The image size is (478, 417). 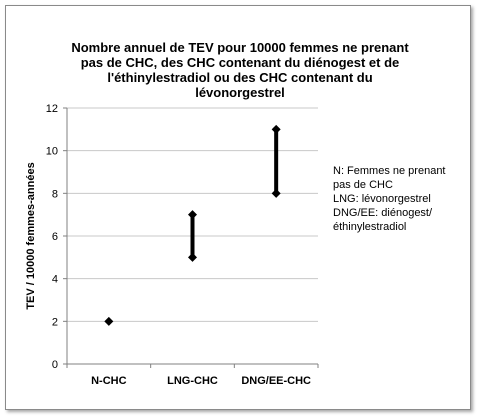 What do you see at coordinates (31, 235) in the screenshot?
I see `y-axis-label: TEV / 10000 femmes-années` at bounding box center [31, 235].